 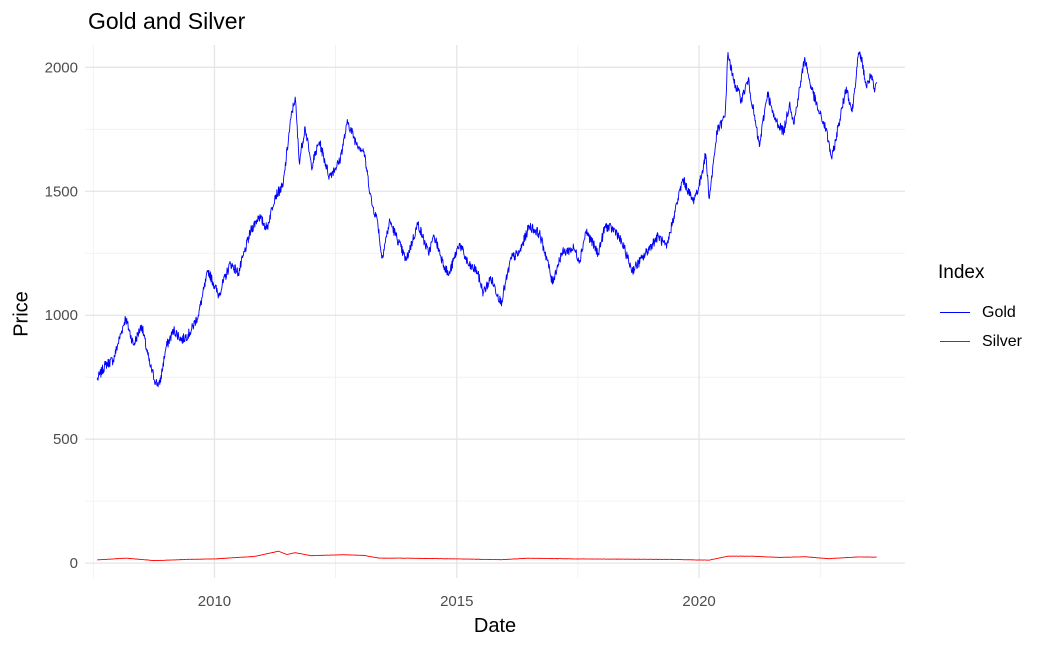 I want to click on legend-label-silver: Silver, so click(x=1002, y=341).